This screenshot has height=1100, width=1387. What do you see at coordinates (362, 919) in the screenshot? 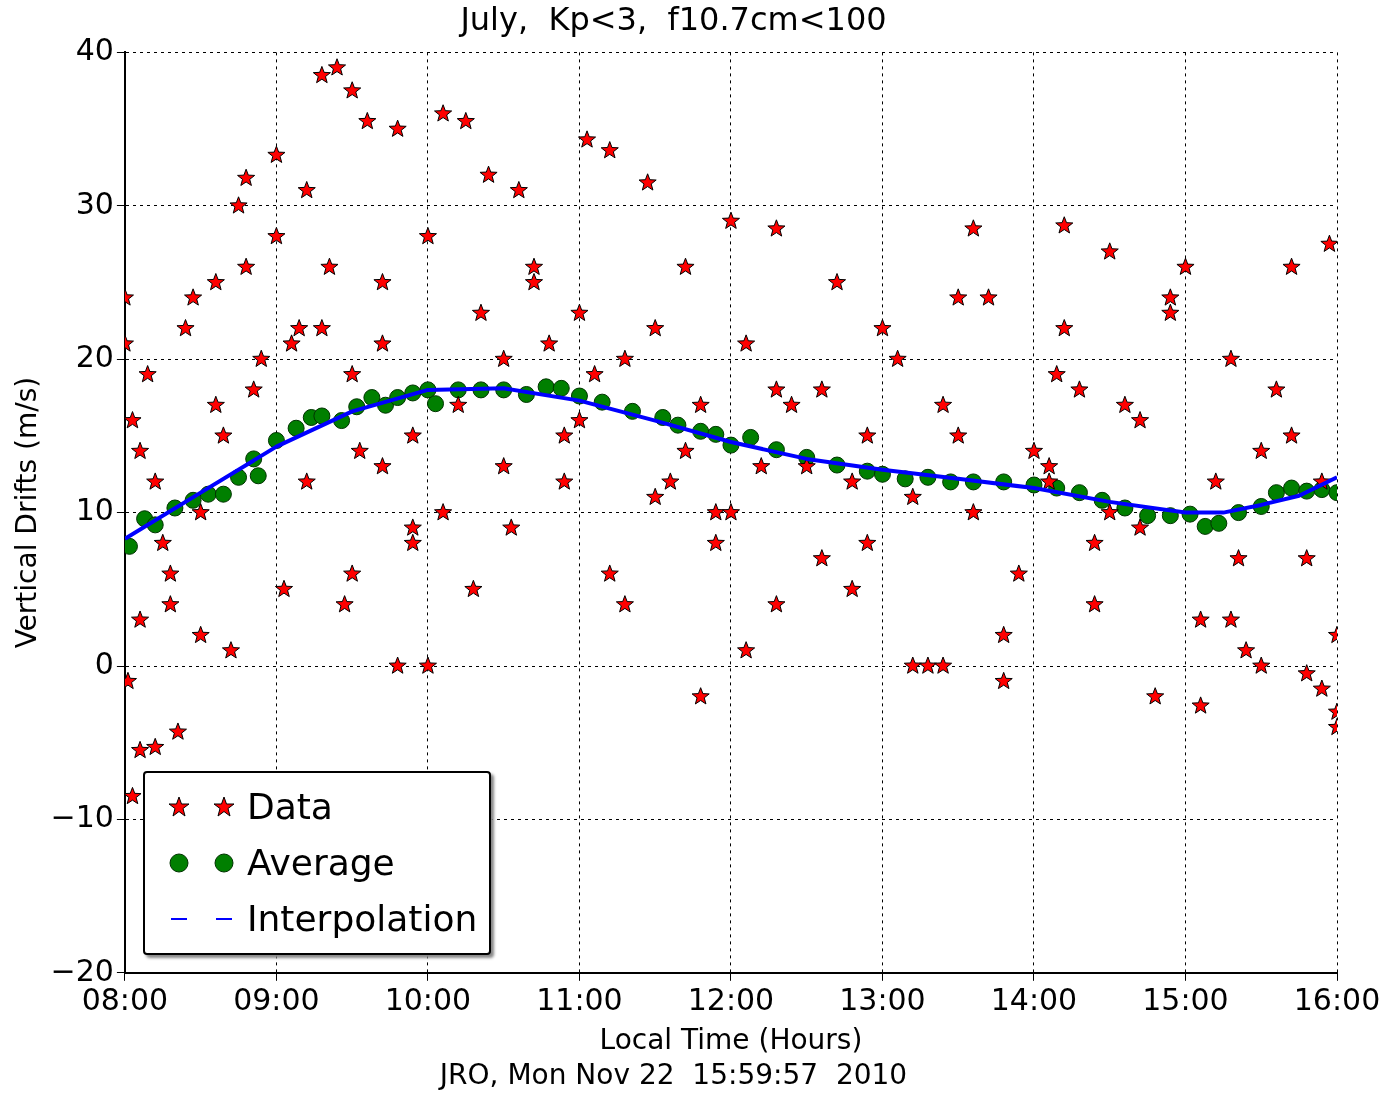
I see `legend-label: Interpolation` at bounding box center [362, 919].